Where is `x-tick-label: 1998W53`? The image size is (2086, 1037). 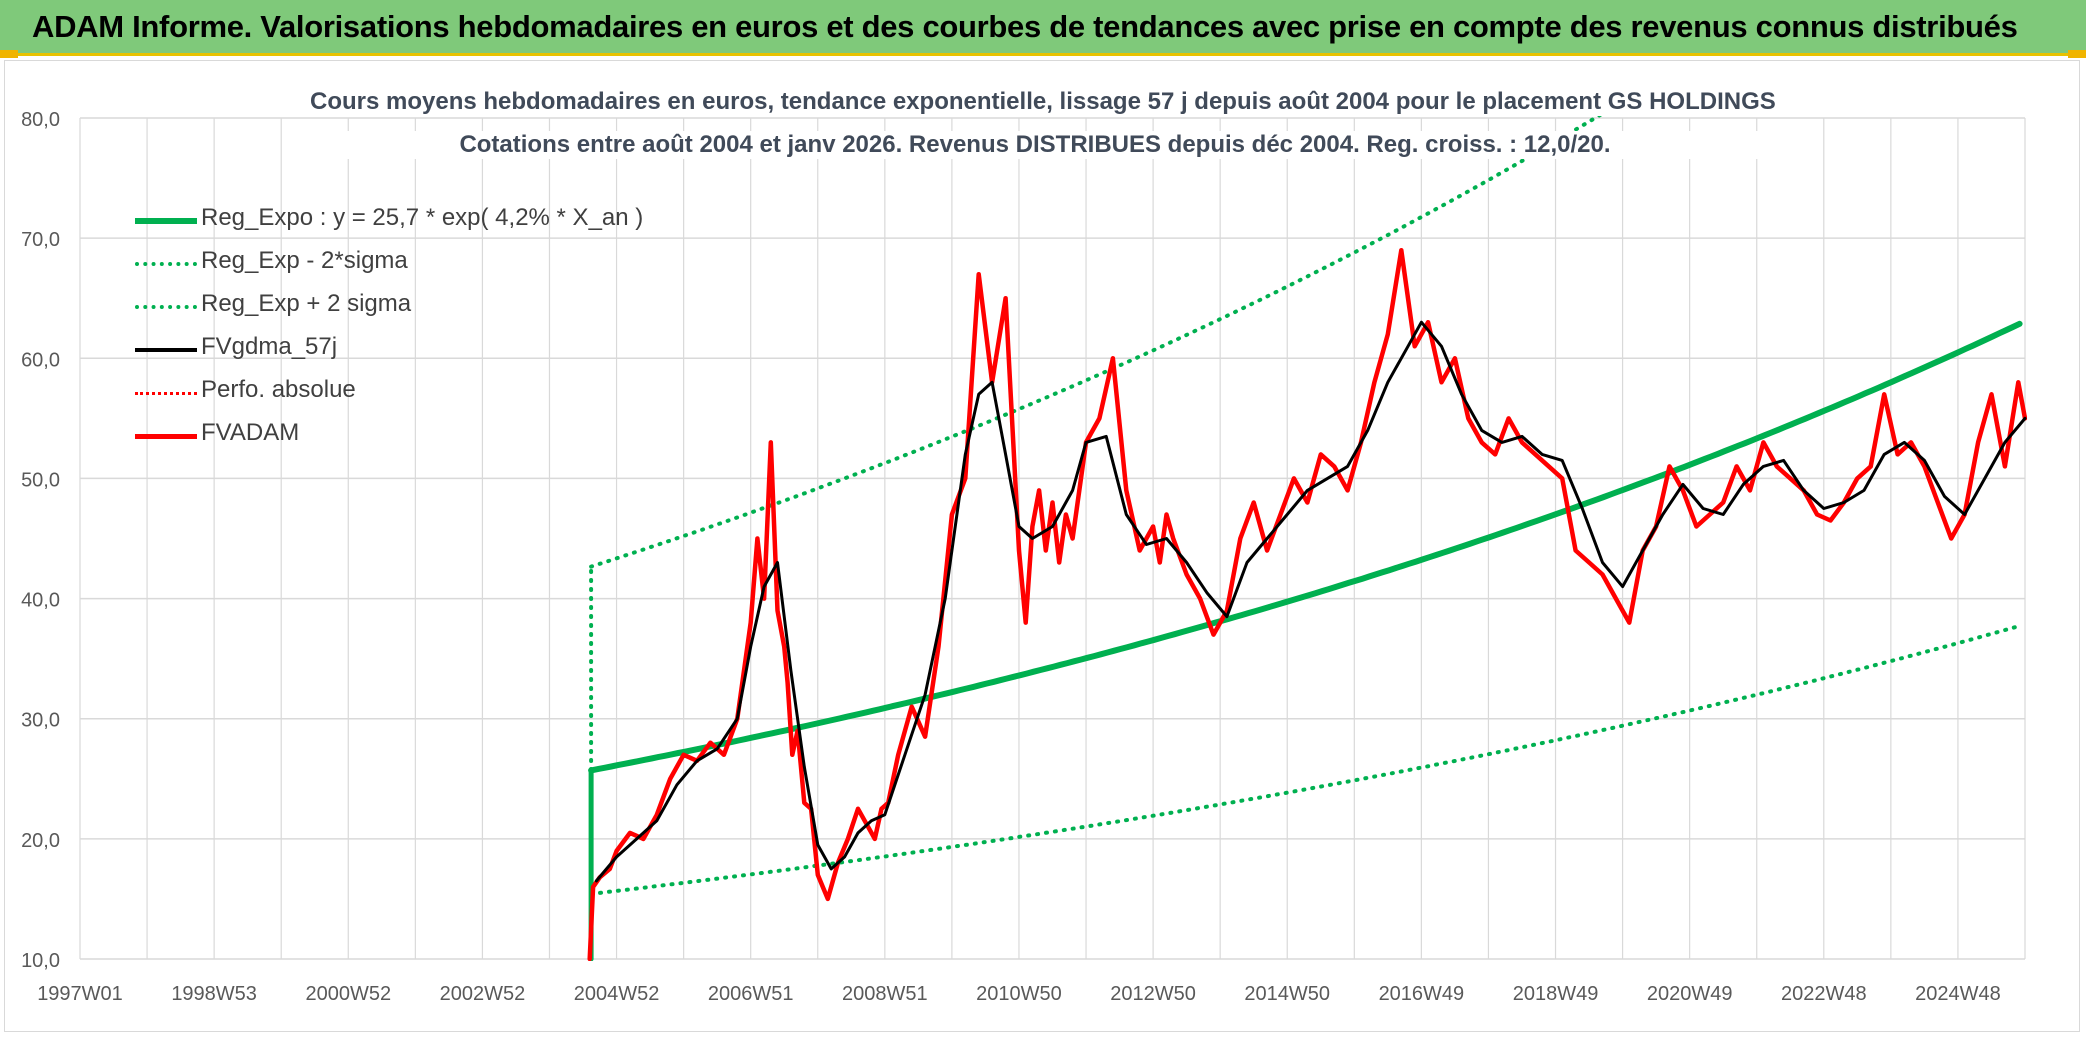
x-tick-label: 1998W53 is located at coordinates (214, 994).